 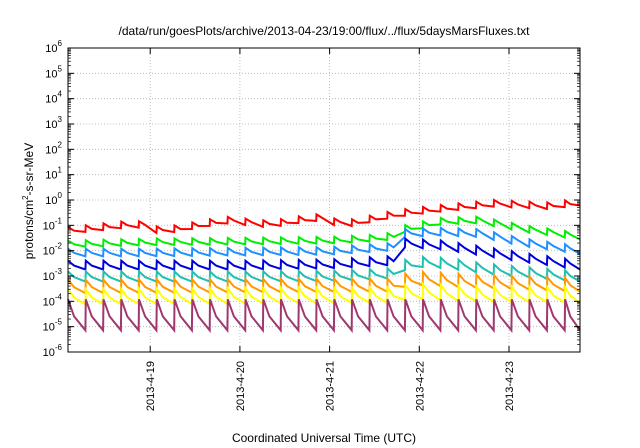 What do you see at coordinates (324, 438) in the screenshot?
I see `x-axis-title: Coordinated Universal Time (UTC)` at bounding box center [324, 438].